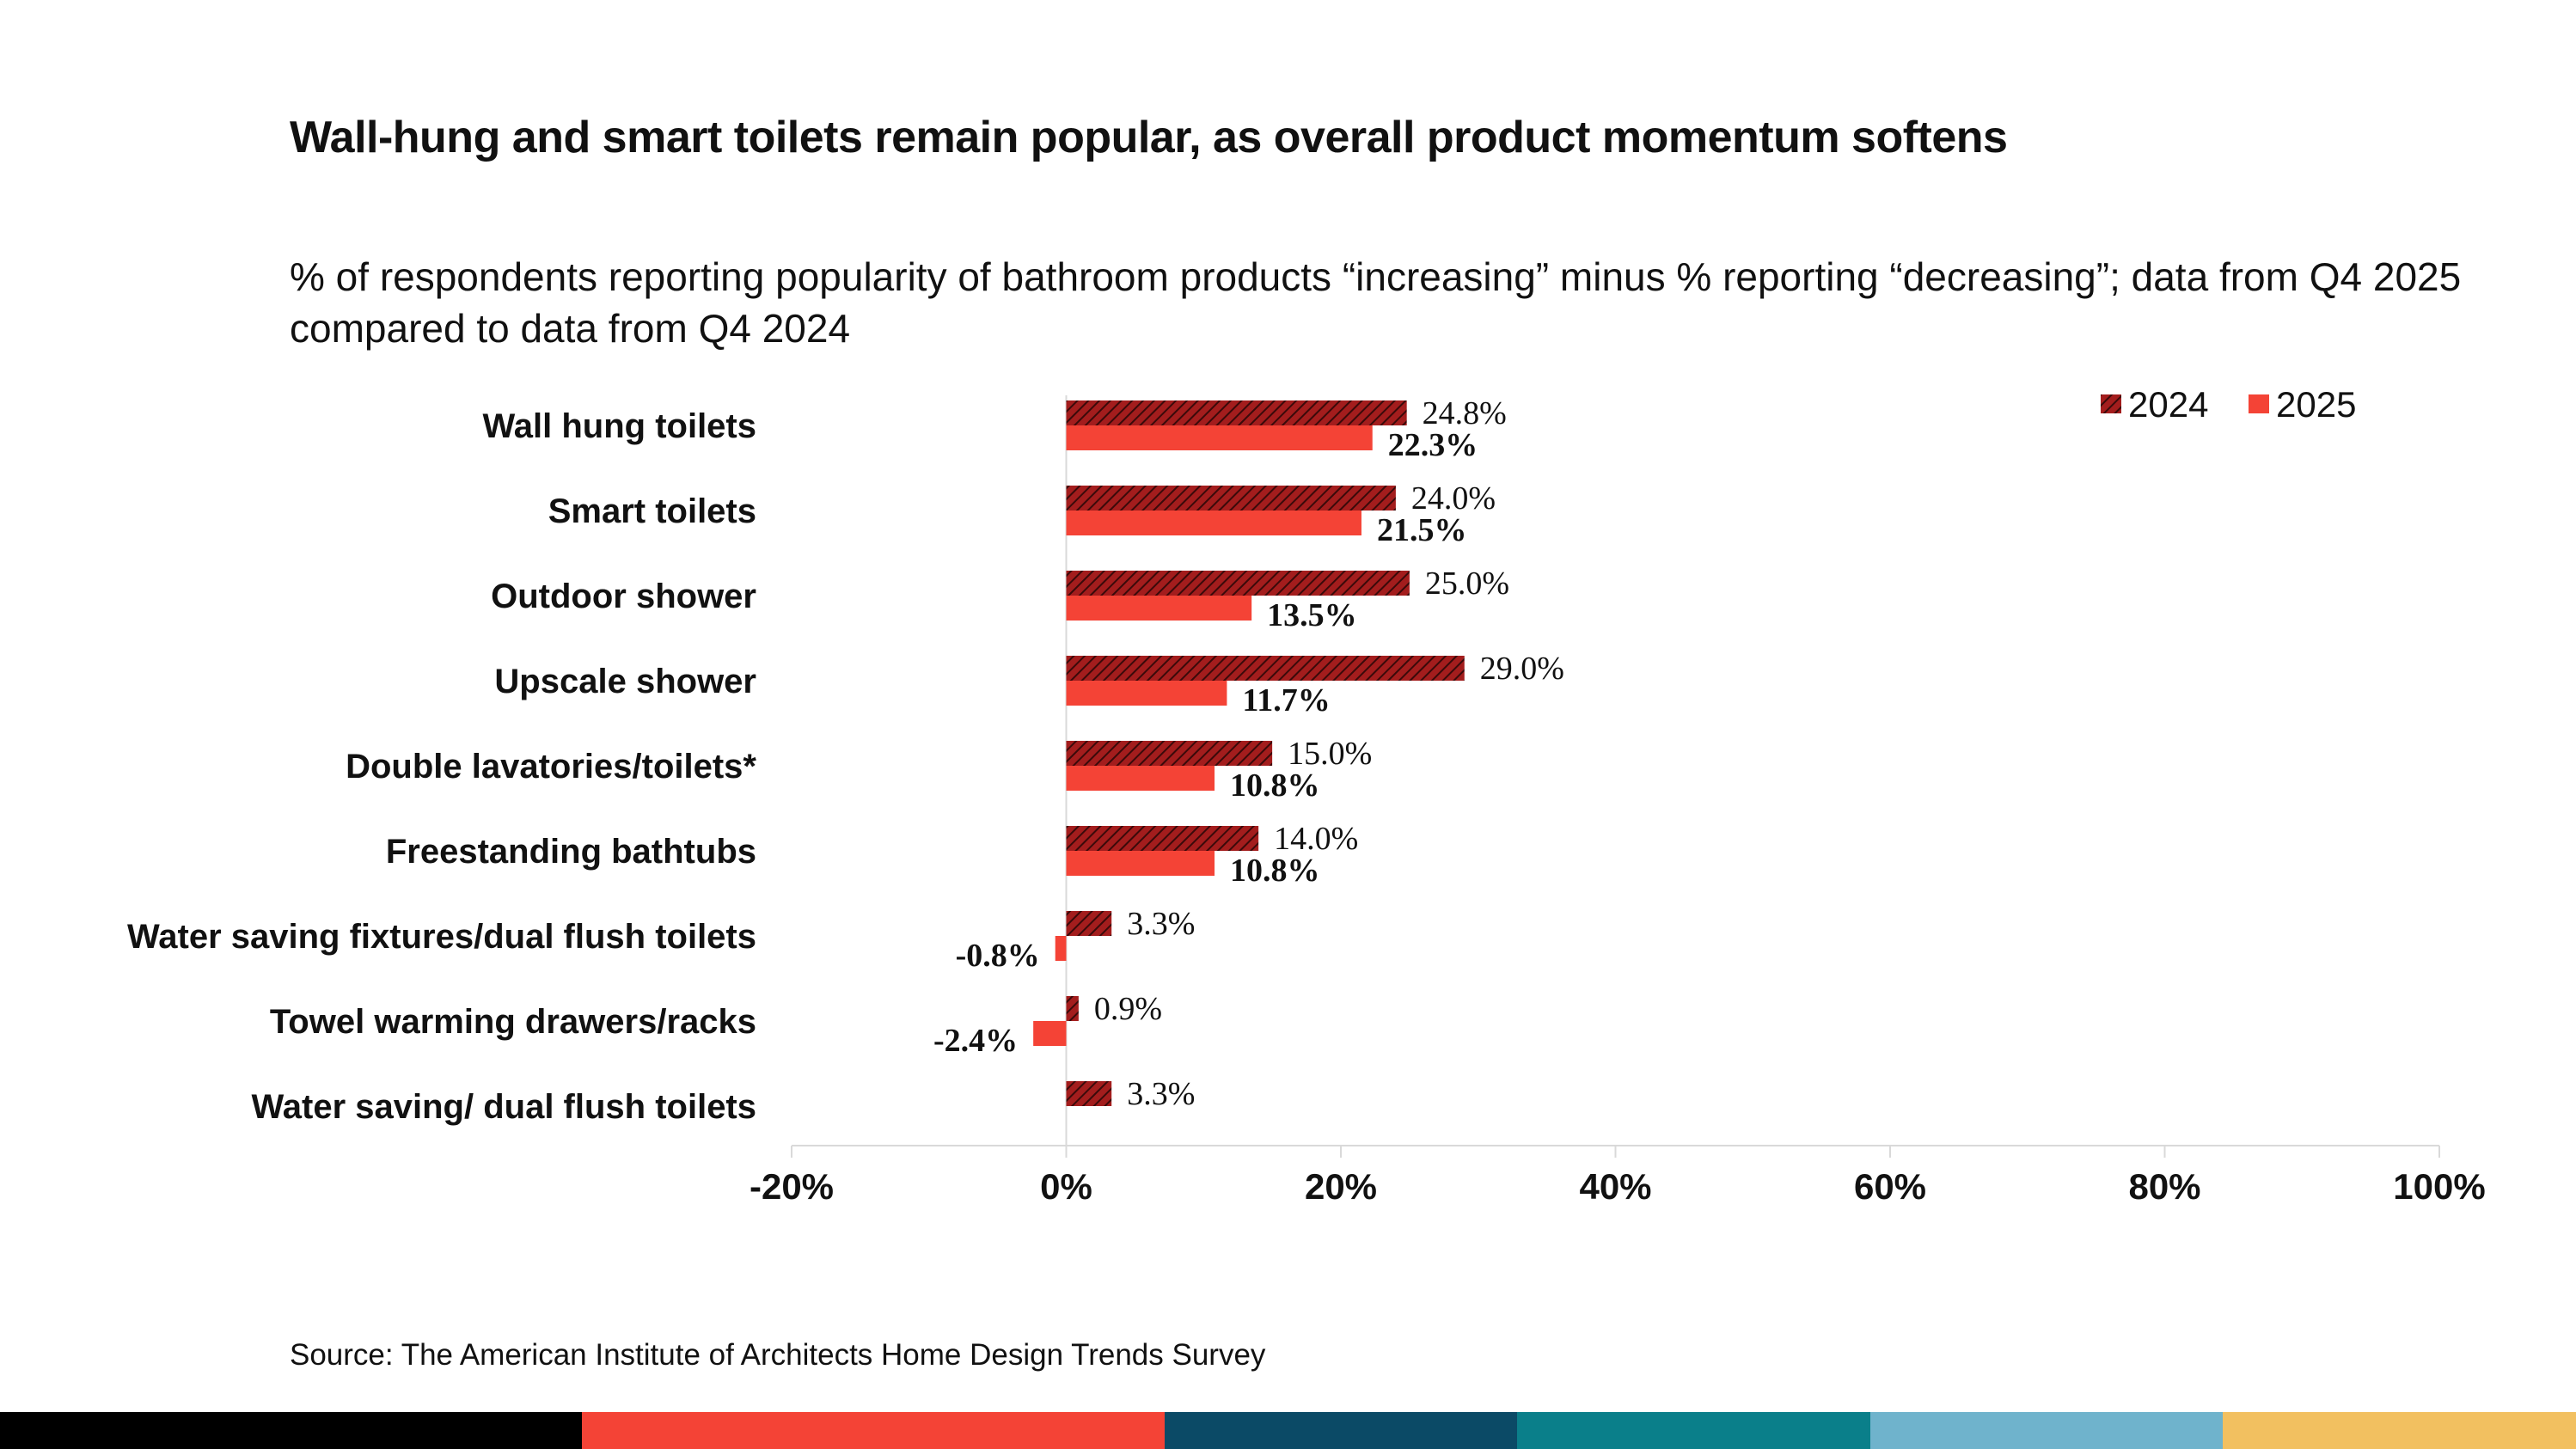  Describe the element at coordinates (975, 1041) in the screenshot. I see `data-label-2025: -2.4%` at that location.